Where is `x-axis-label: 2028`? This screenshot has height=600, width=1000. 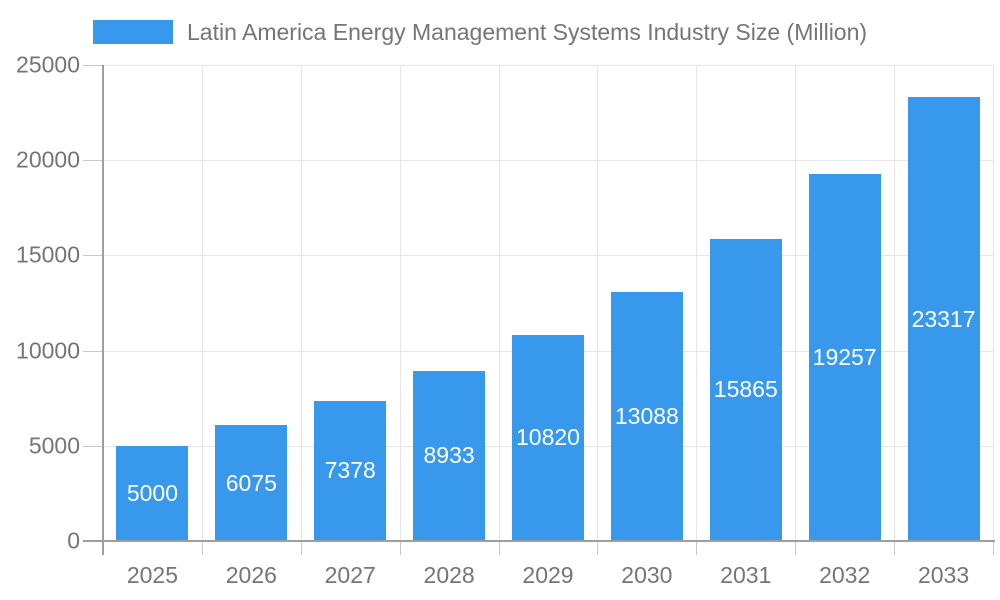 x-axis-label: 2028 is located at coordinates (449, 575).